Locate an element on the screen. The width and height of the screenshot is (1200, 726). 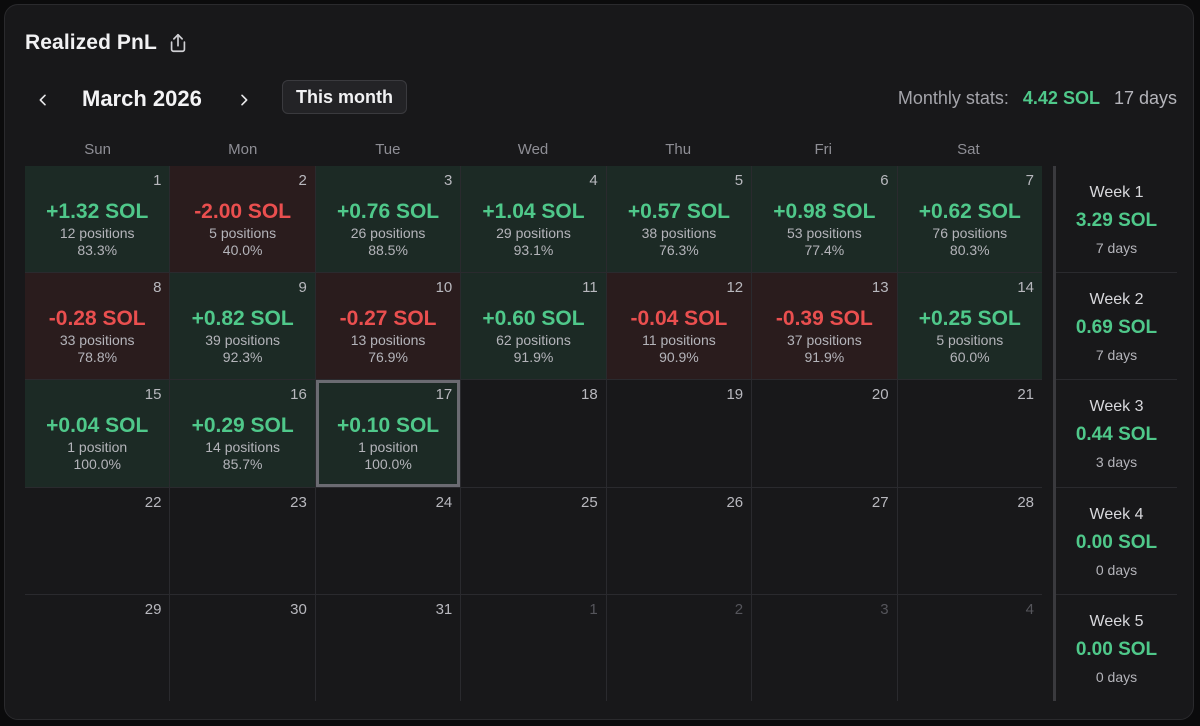
calendar-day-cell: 15 +0.04 SOL 1 position 100.0% is located at coordinates (97, 433).